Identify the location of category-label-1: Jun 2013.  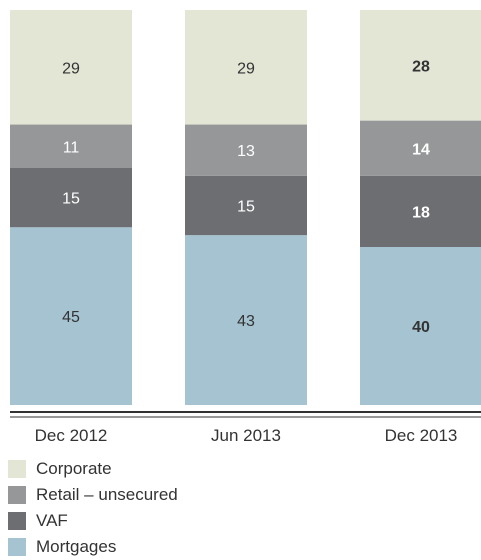
(246, 435).